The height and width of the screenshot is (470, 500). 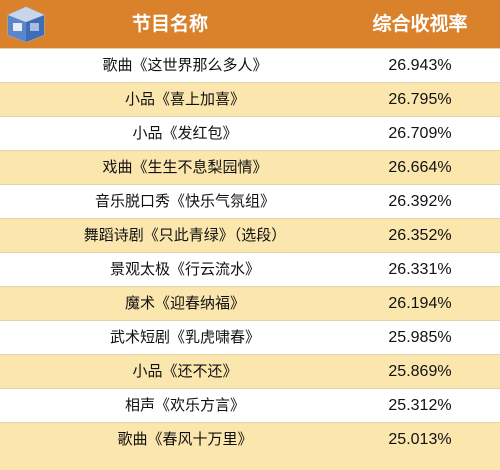 I want to click on table-row: 相声《欢乐方言》 25.312%, so click(x=250, y=405).